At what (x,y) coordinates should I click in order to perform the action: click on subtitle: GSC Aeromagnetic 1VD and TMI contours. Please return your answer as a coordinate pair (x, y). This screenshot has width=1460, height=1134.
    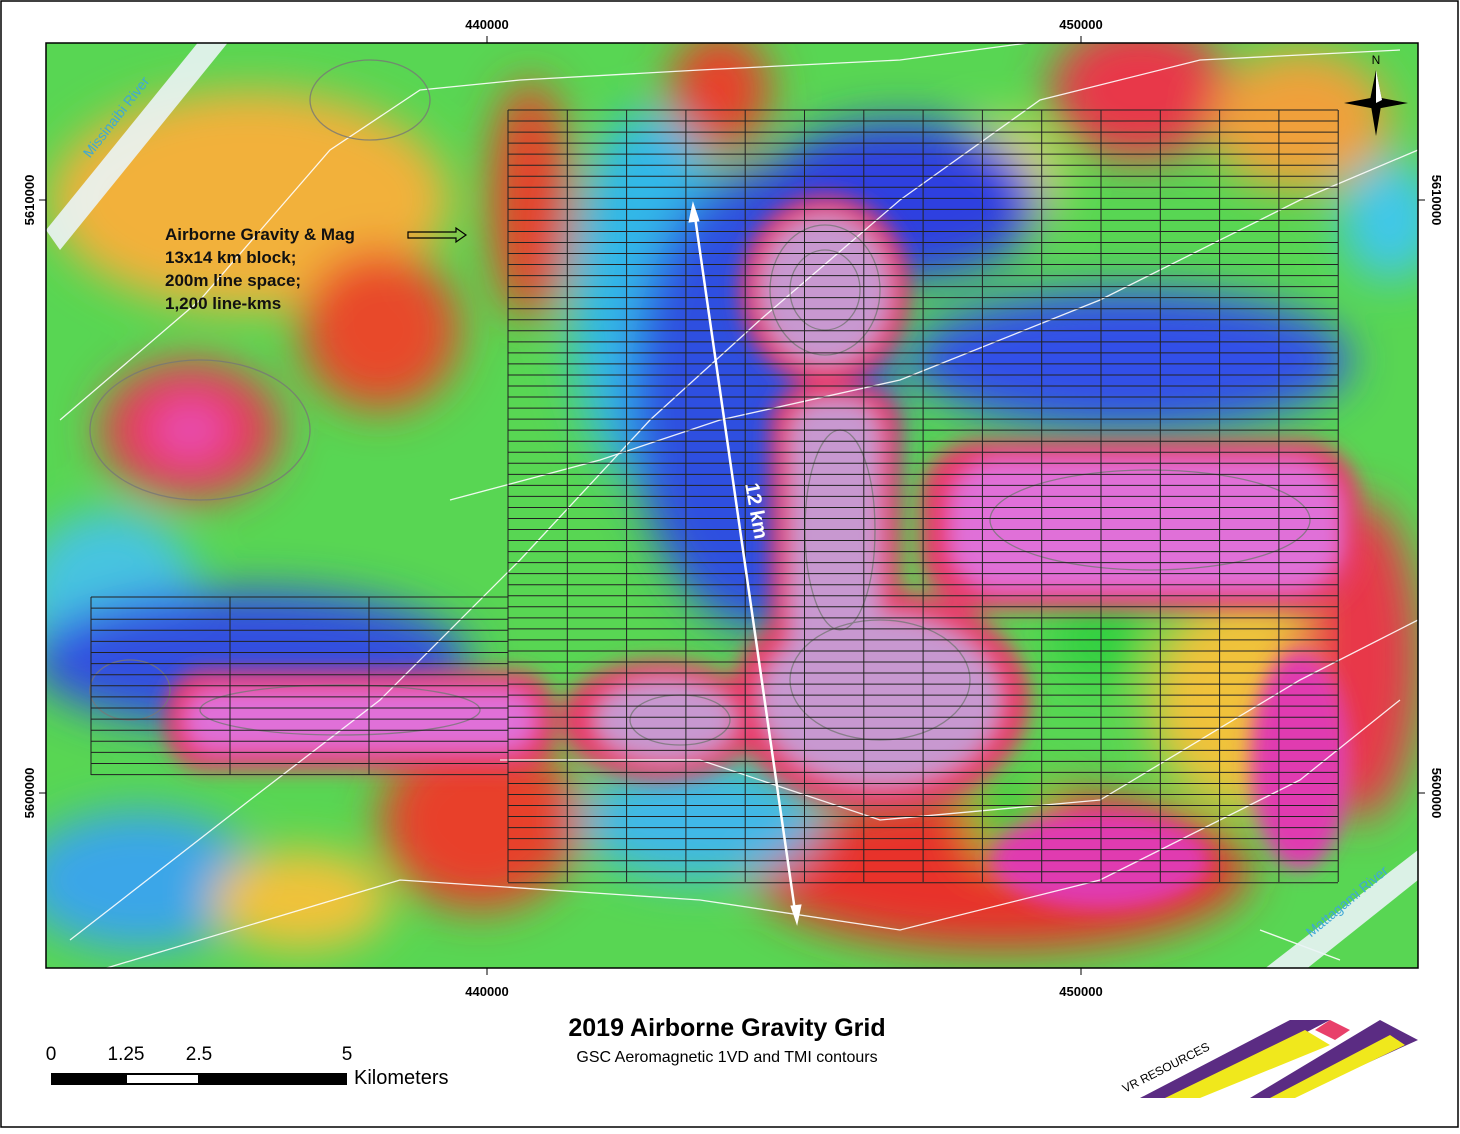
    Looking at the image, I should click on (726, 1057).